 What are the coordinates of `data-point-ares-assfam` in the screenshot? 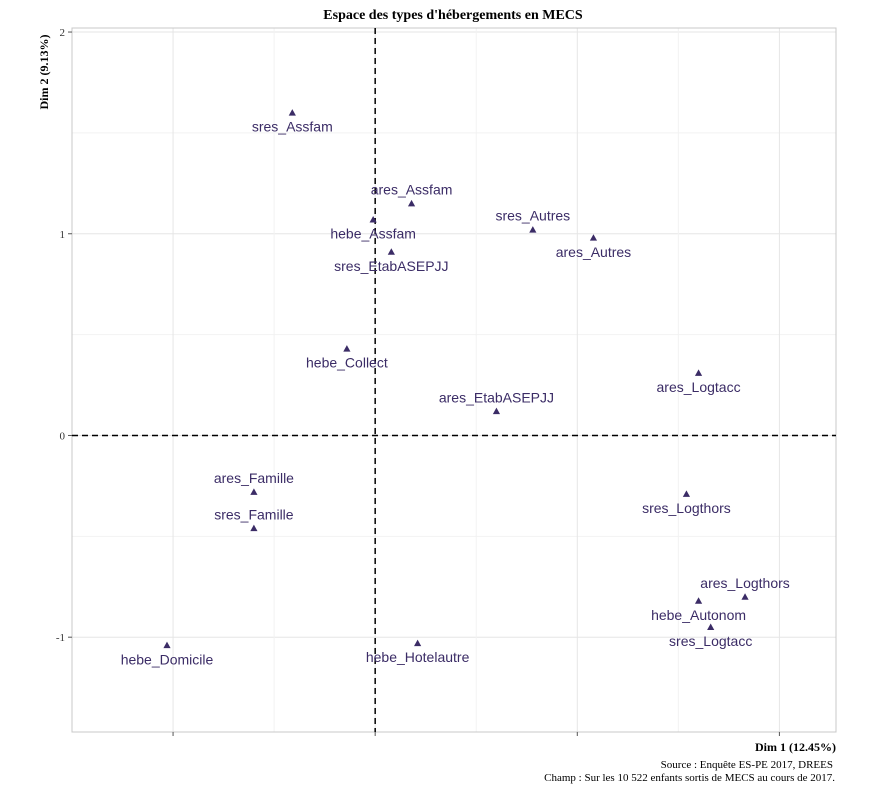 It's located at (411, 203).